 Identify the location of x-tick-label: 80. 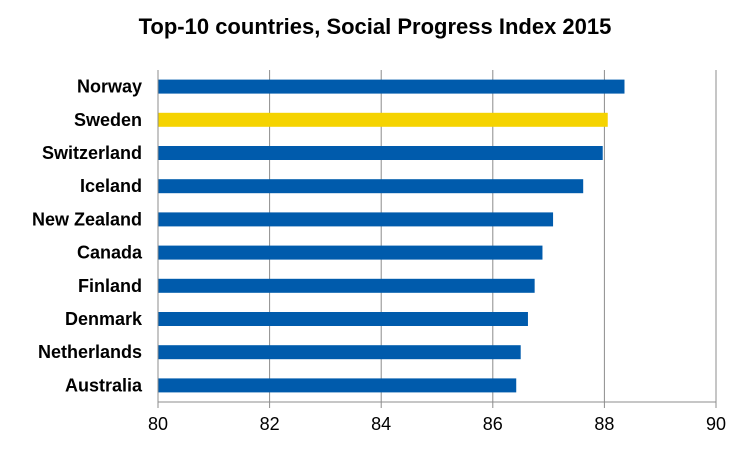
(158, 424).